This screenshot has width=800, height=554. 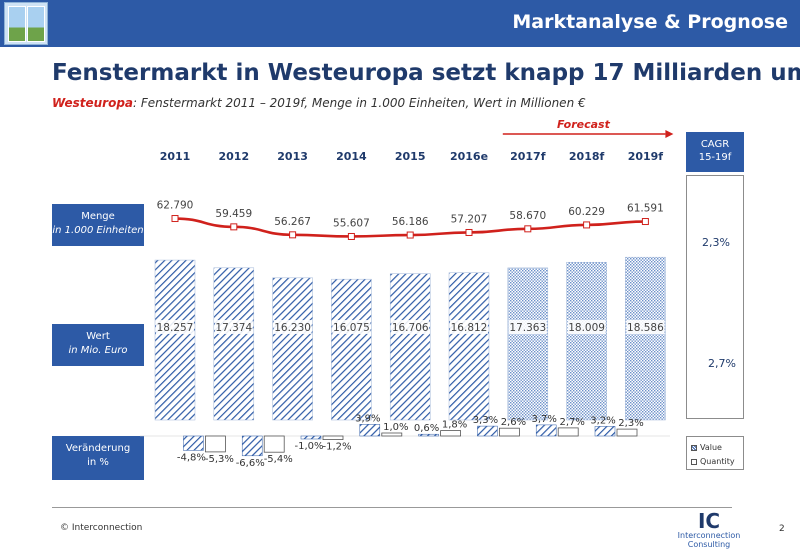 I want to click on footer-copyright: © Interconnection, so click(x=101, y=528).